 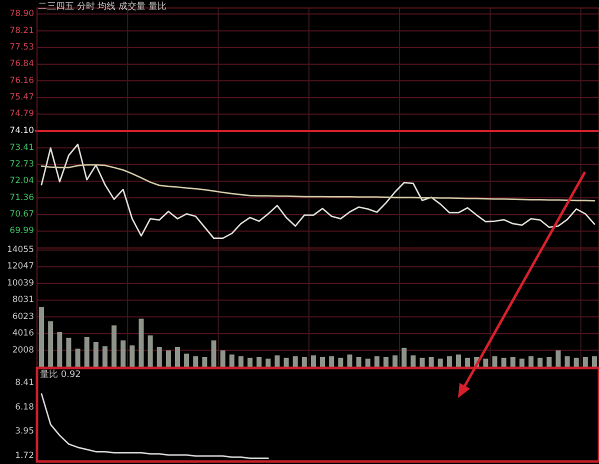 I want to click on y-tick-label: 74.10, so click(x=22, y=131).